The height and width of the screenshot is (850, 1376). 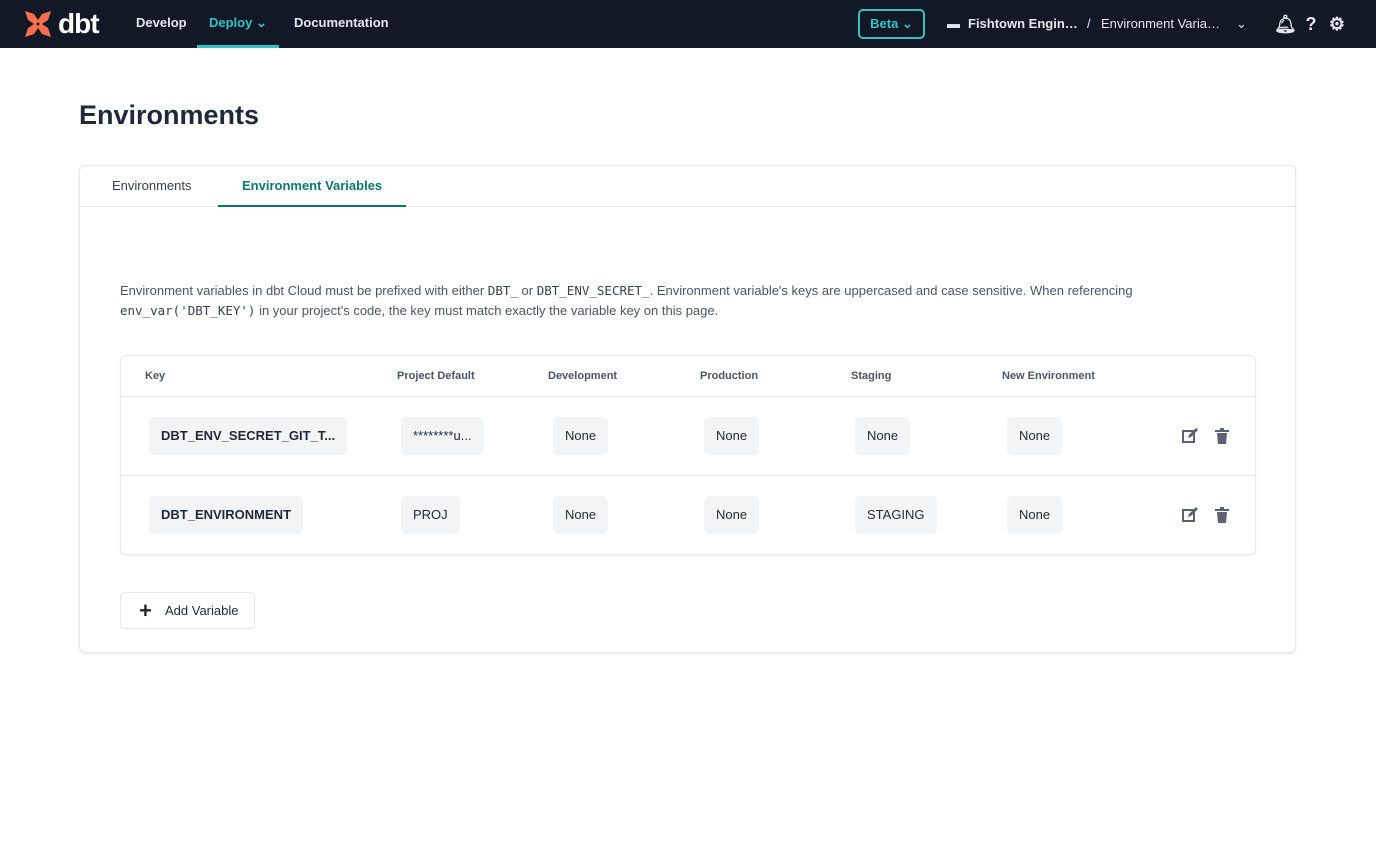 I want to click on staging-value: STAGING, so click(x=896, y=515).